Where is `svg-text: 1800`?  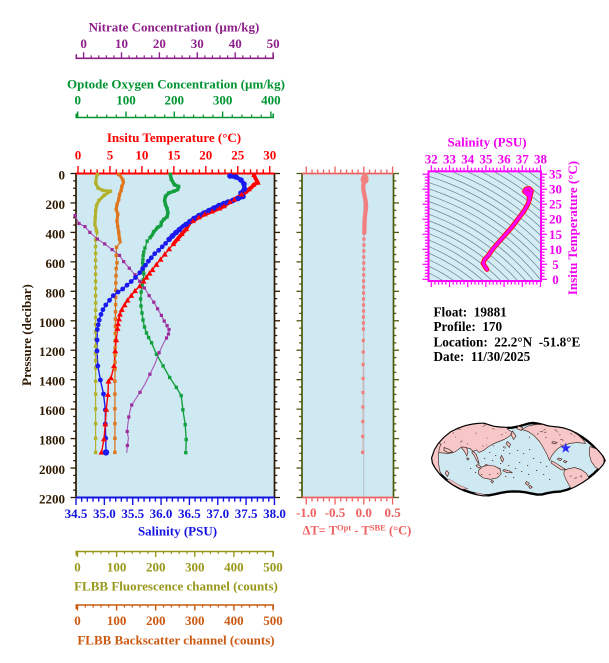
svg-text: 1800 is located at coordinates (52, 440).